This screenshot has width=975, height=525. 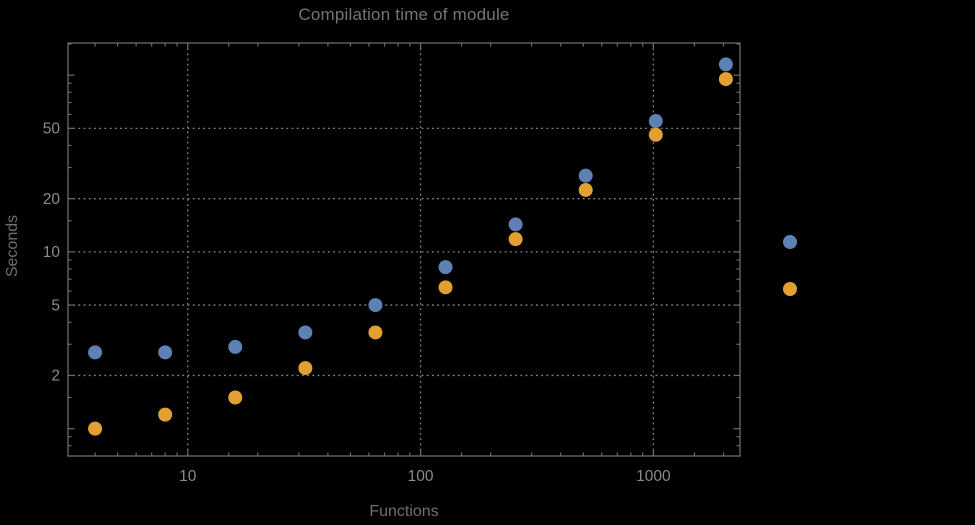 What do you see at coordinates (235, 346) in the screenshot?
I see `data-point-series-1-x16` at bounding box center [235, 346].